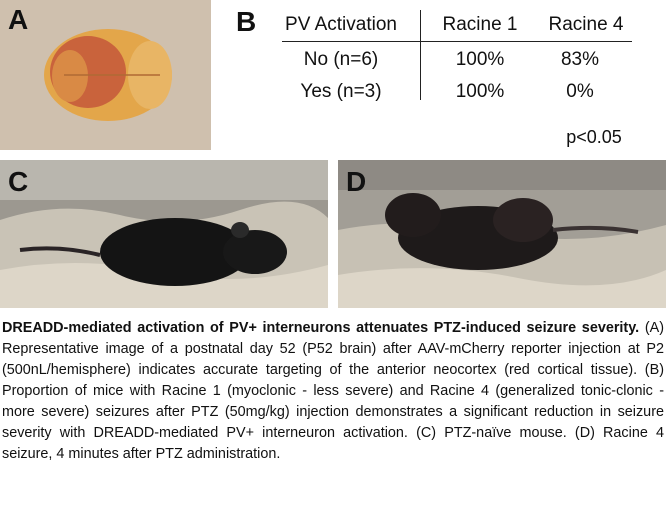 This screenshot has height=515, width=666. What do you see at coordinates (586, 24) in the screenshot?
I see `table-header: Racine 4` at bounding box center [586, 24].